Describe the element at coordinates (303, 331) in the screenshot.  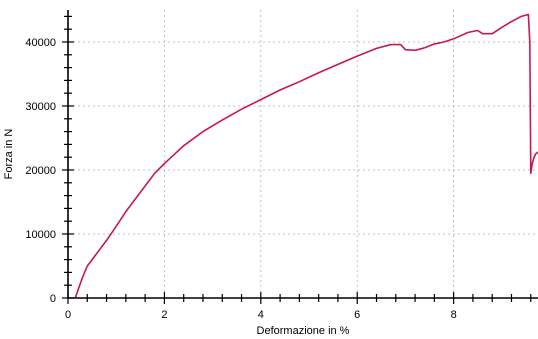
I see `x-axis-label: Deformazione in %` at that location.